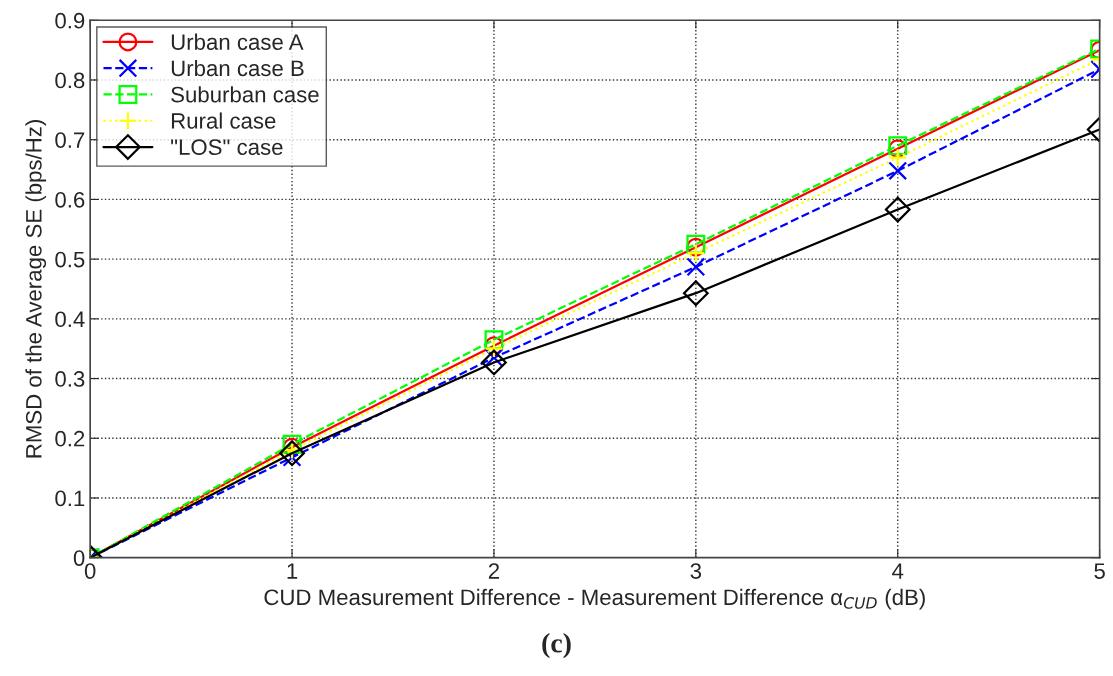  Describe the element at coordinates (70, 319) in the screenshot. I see `y-tick-label: 0.4` at that location.